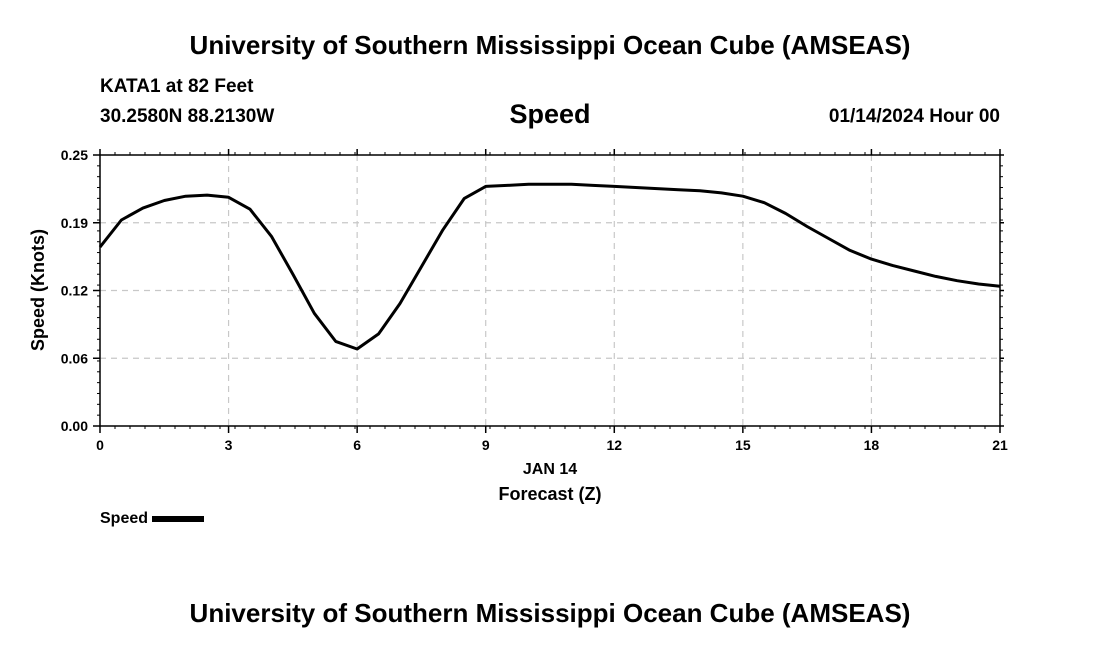 The width and height of the screenshot is (1100, 650). What do you see at coordinates (550, 469) in the screenshot?
I see `x-axis-date-label: JAN 14` at bounding box center [550, 469].